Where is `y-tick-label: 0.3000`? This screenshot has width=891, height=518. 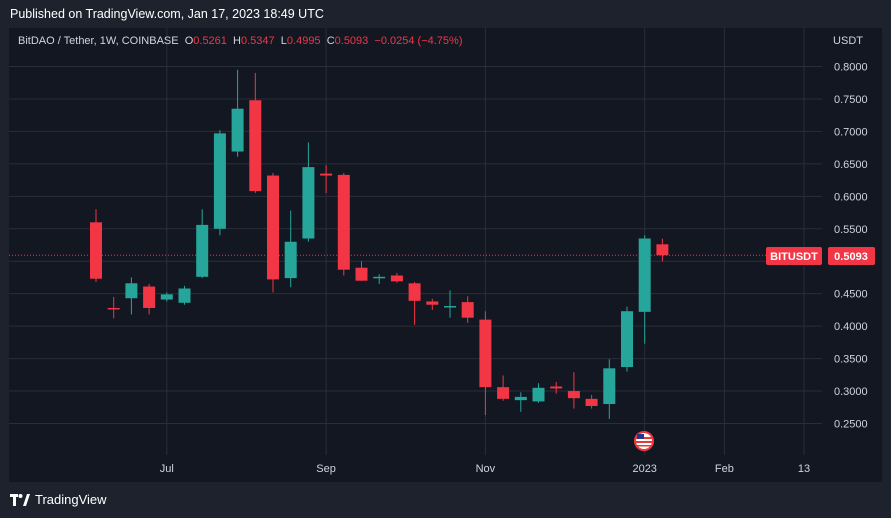 y-tick-label: 0.3000 is located at coordinates (851, 392).